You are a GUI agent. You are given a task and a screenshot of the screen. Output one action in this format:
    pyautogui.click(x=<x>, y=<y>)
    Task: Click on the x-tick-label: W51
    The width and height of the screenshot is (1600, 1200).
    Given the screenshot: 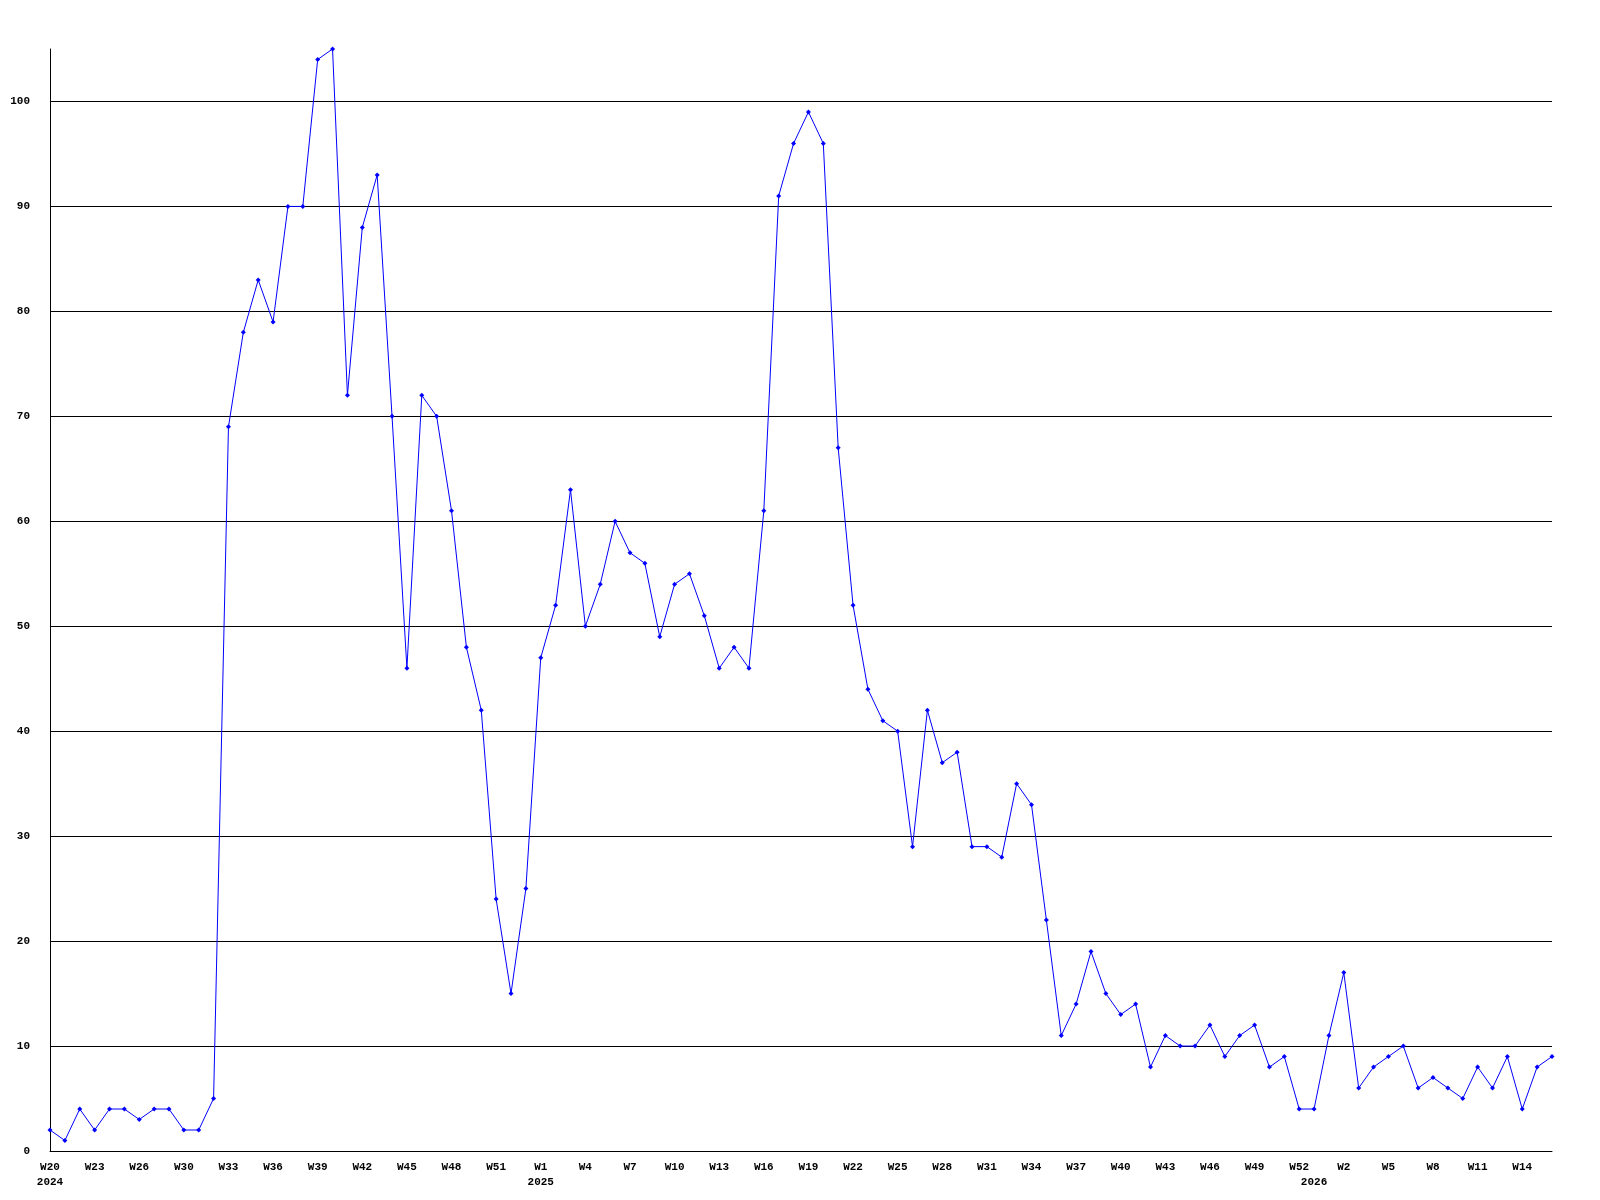 What is the action you would take?
    pyautogui.click(x=496, y=1166)
    